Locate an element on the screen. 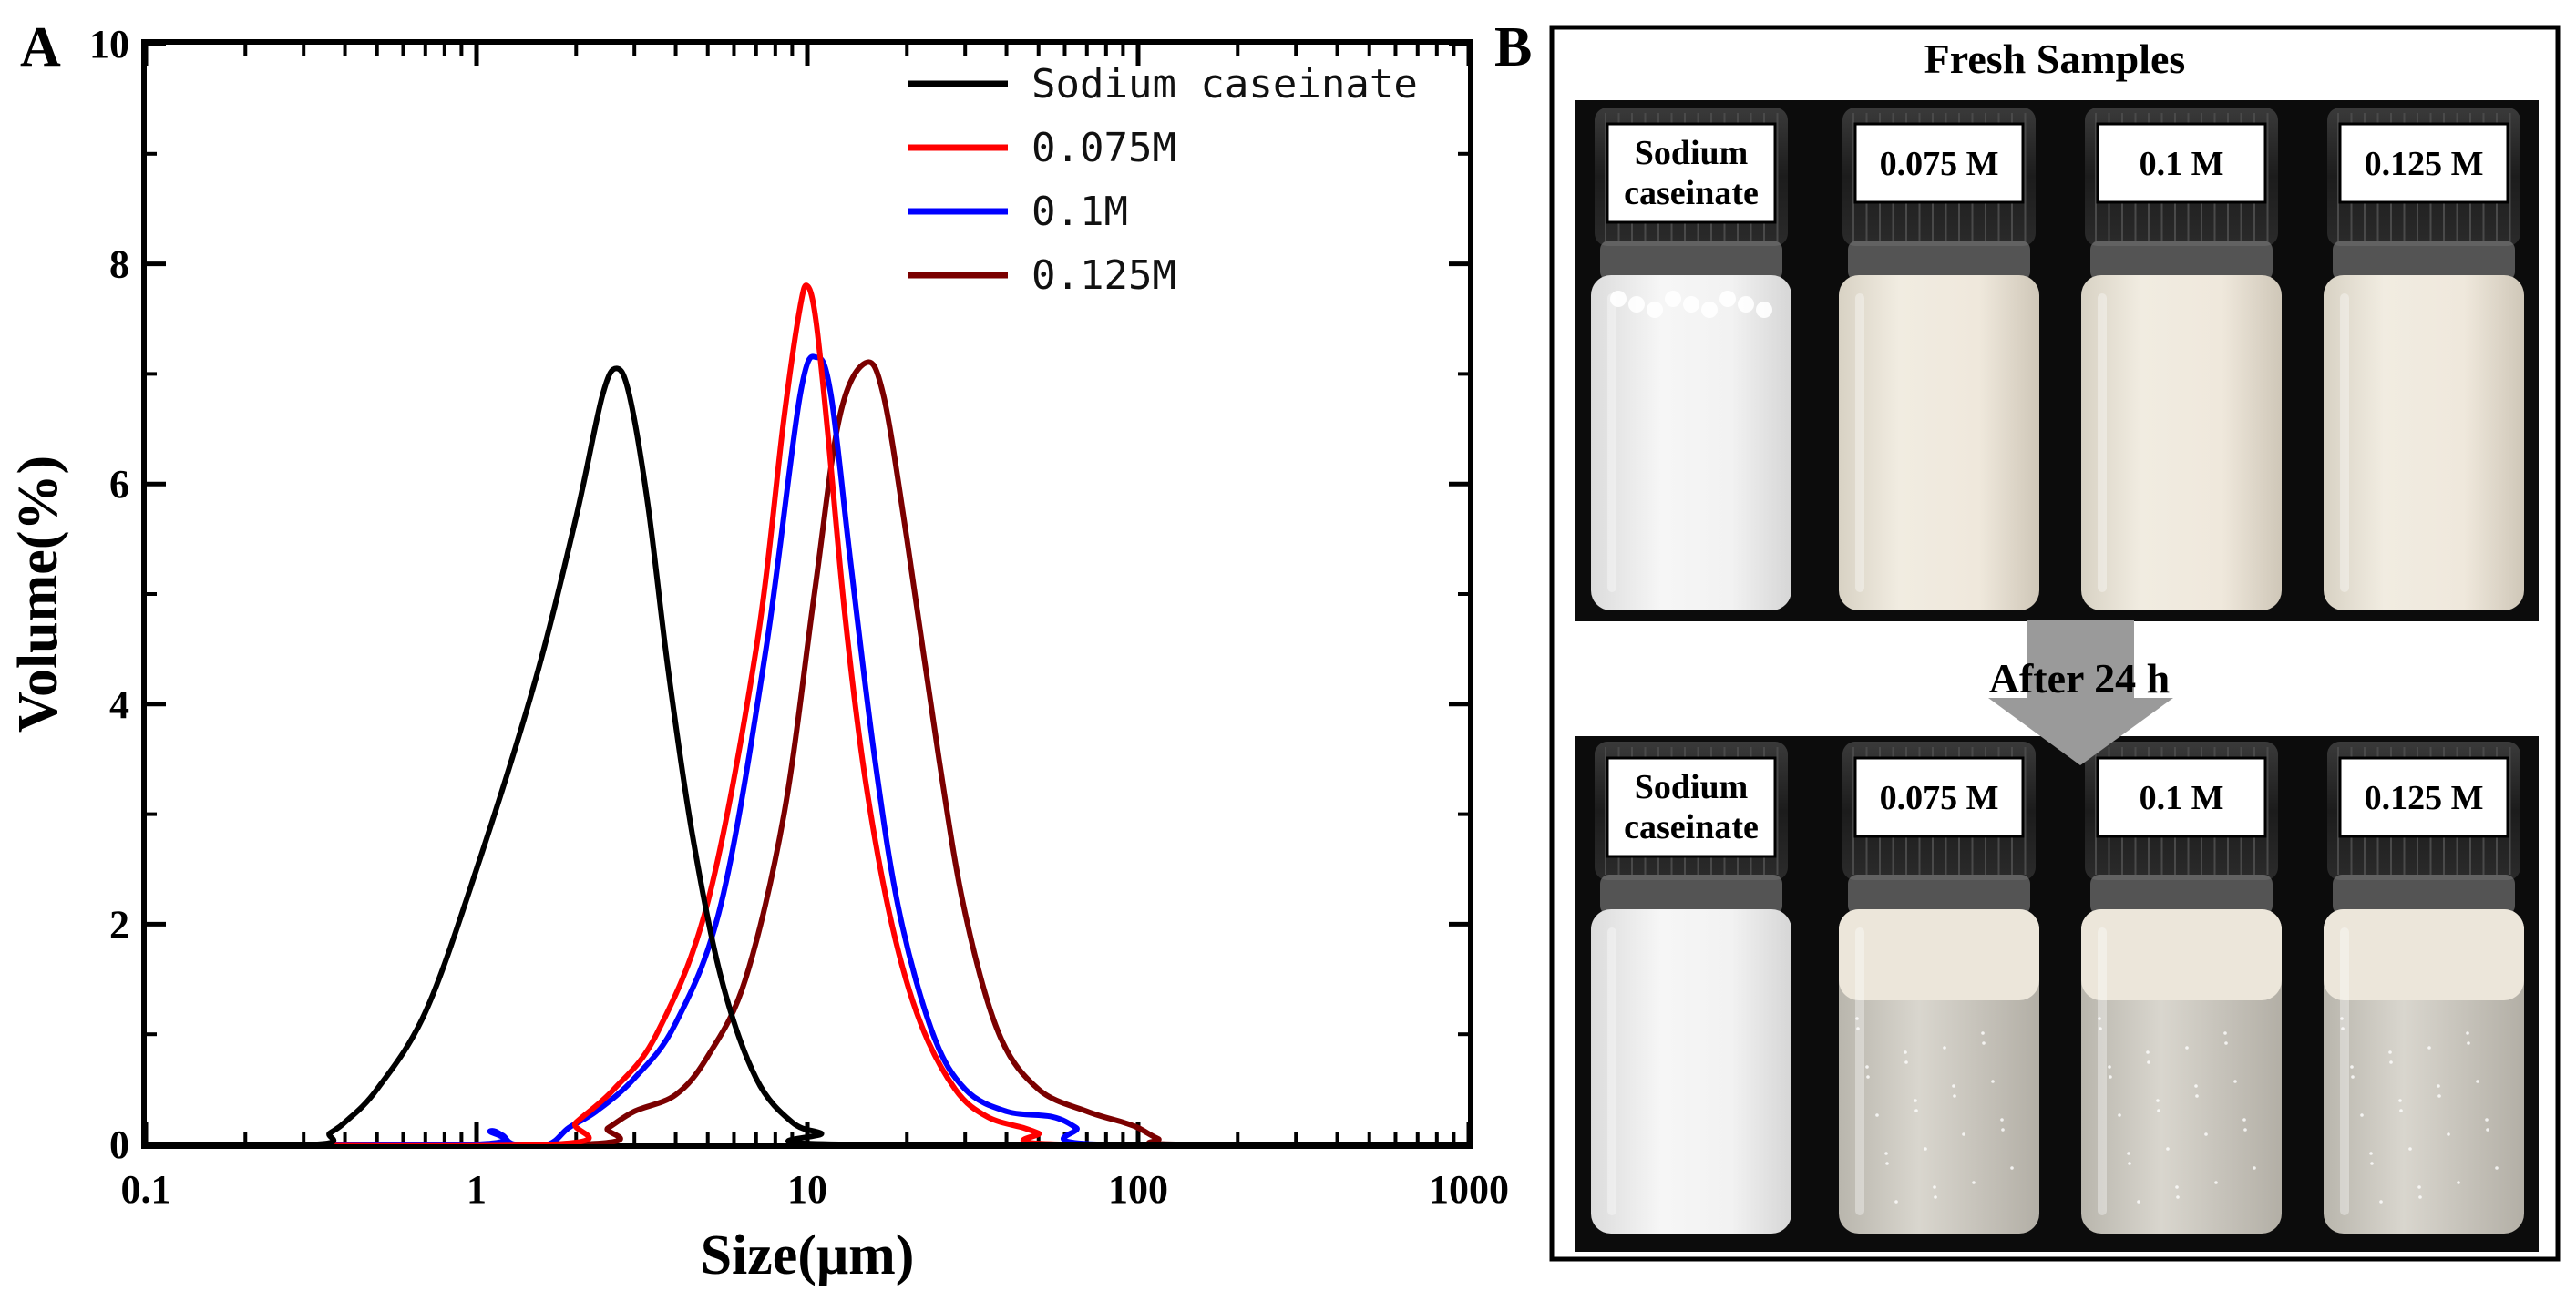  x-tick-label: 0.1 is located at coordinates (146, 1189).